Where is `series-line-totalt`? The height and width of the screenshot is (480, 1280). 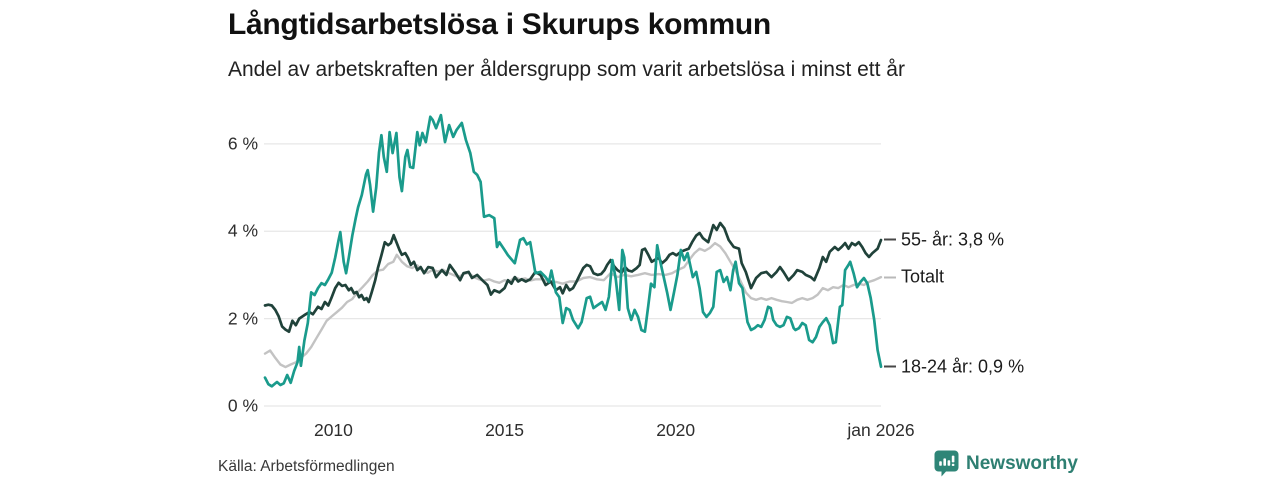
series-line-totalt is located at coordinates (573, 305).